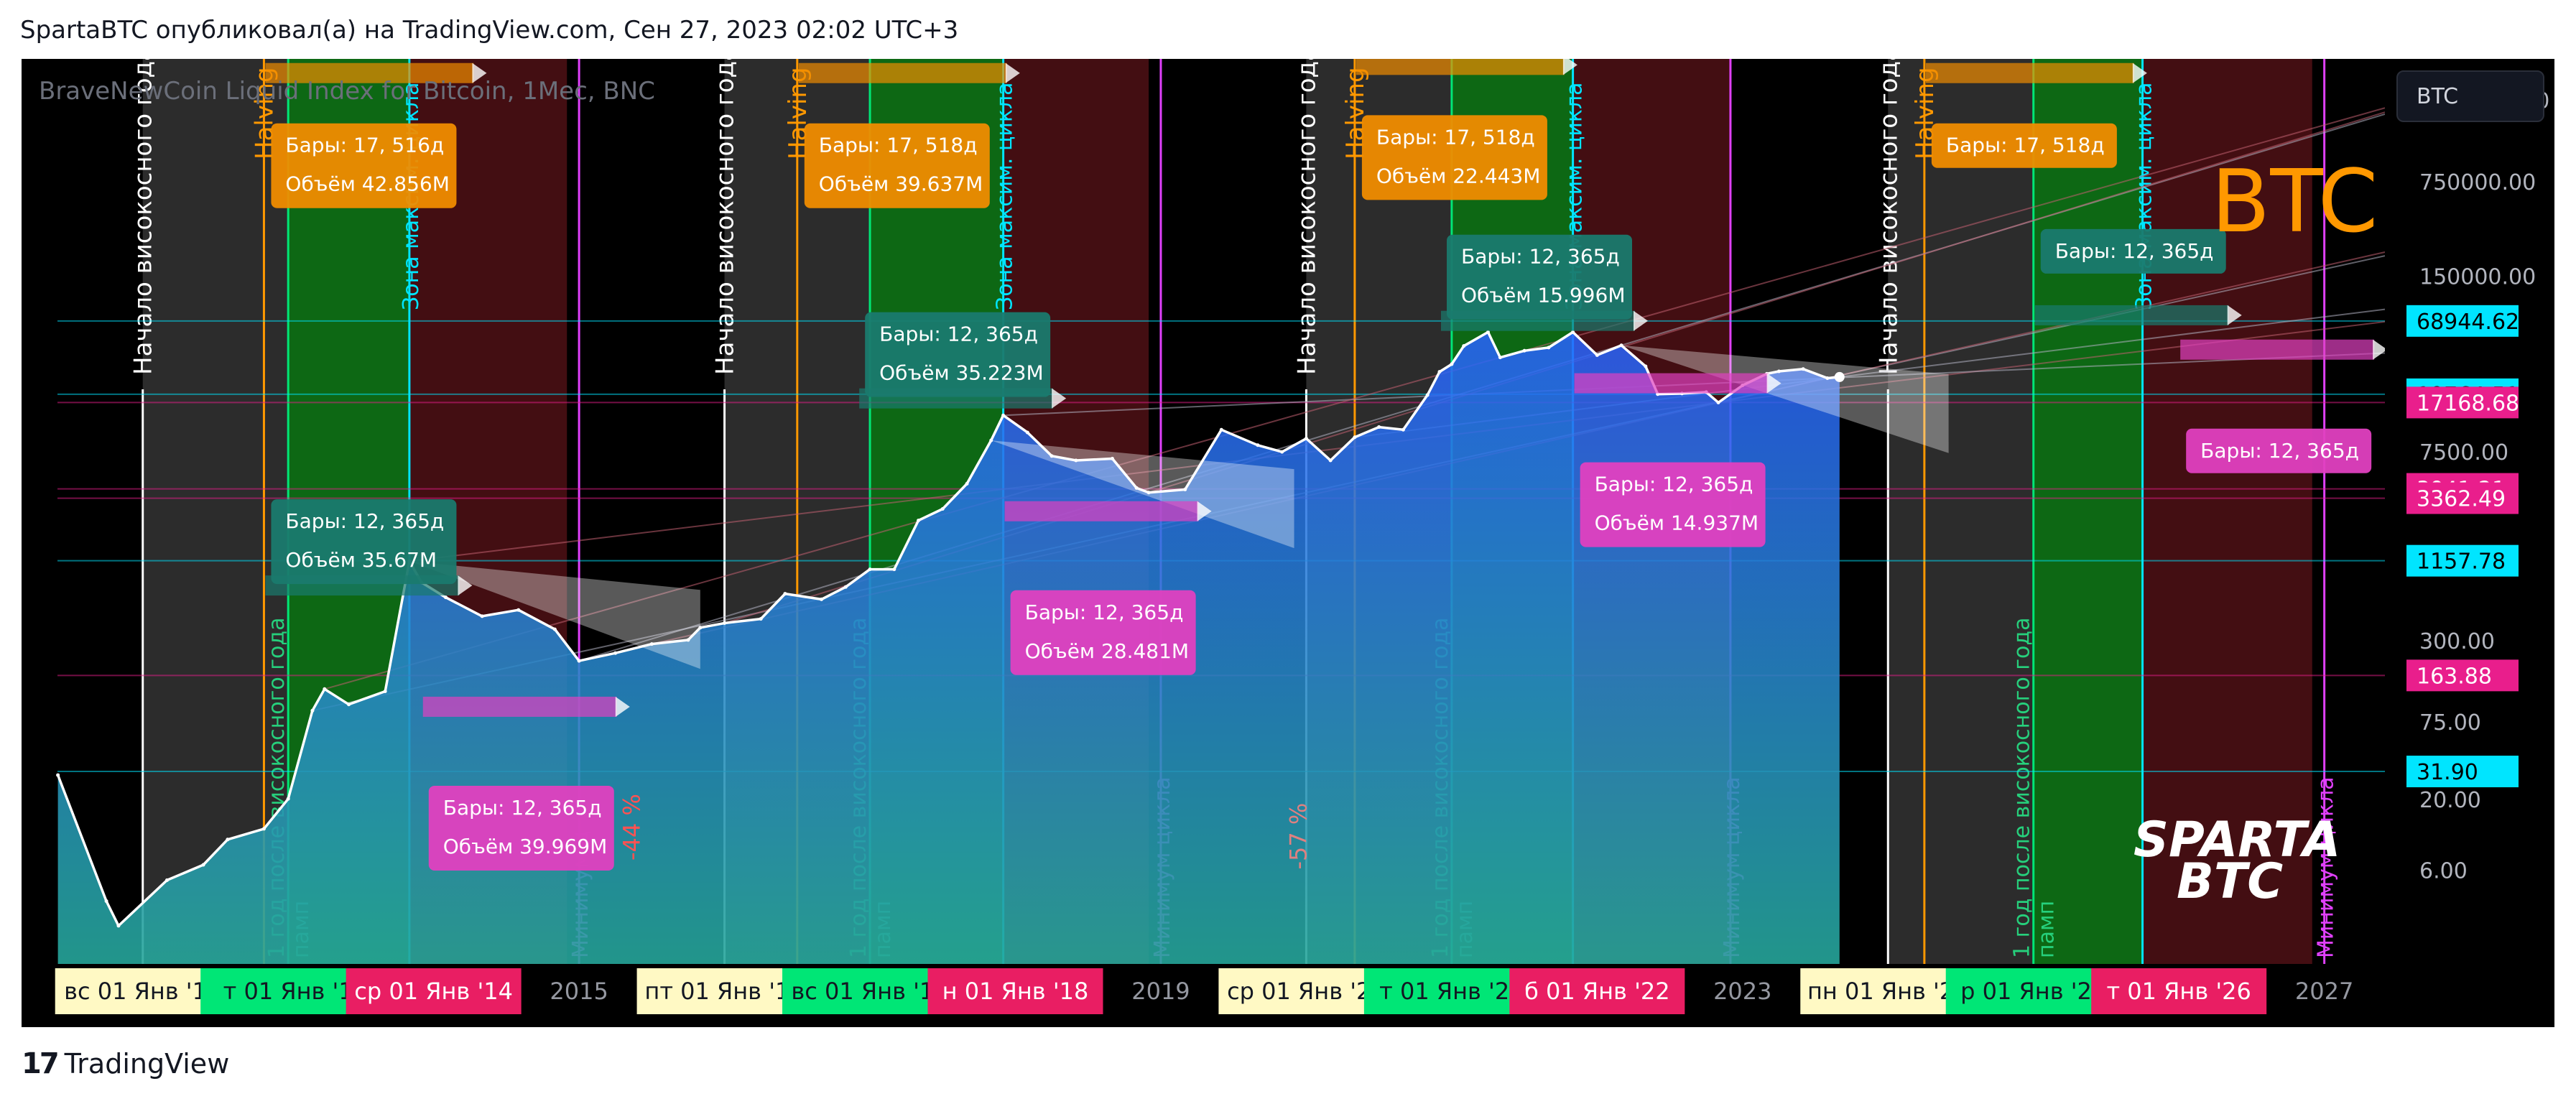 The height and width of the screenshot is (1104, 2576). Describe the element at coordinates (725, 217) in the screenshot. I see `leap-year-label-1: Начало високосного года` at that location.